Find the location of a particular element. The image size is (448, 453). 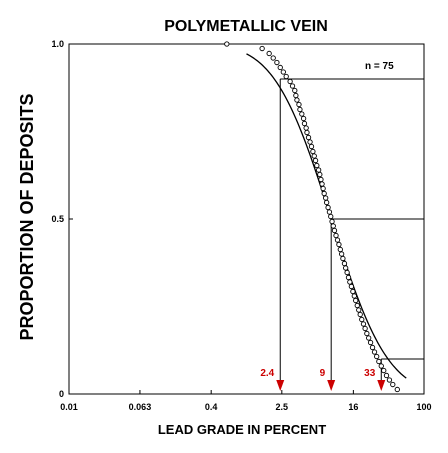

x-tick-label: 16 is located at coordinates (353, 407).